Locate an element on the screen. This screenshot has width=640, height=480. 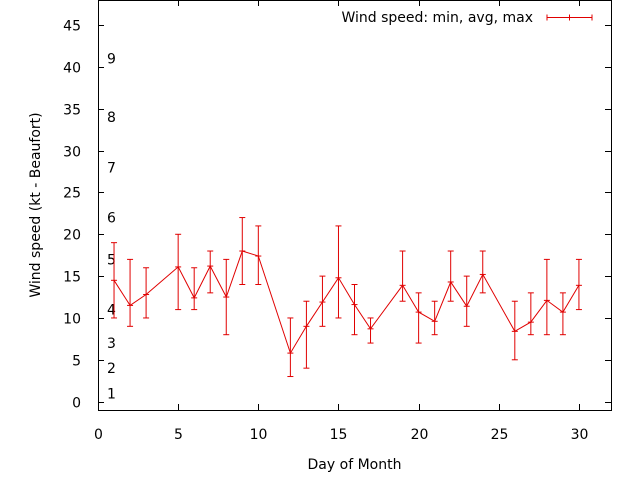
y-tick-label: 10 is located at coordinates (72, 320).